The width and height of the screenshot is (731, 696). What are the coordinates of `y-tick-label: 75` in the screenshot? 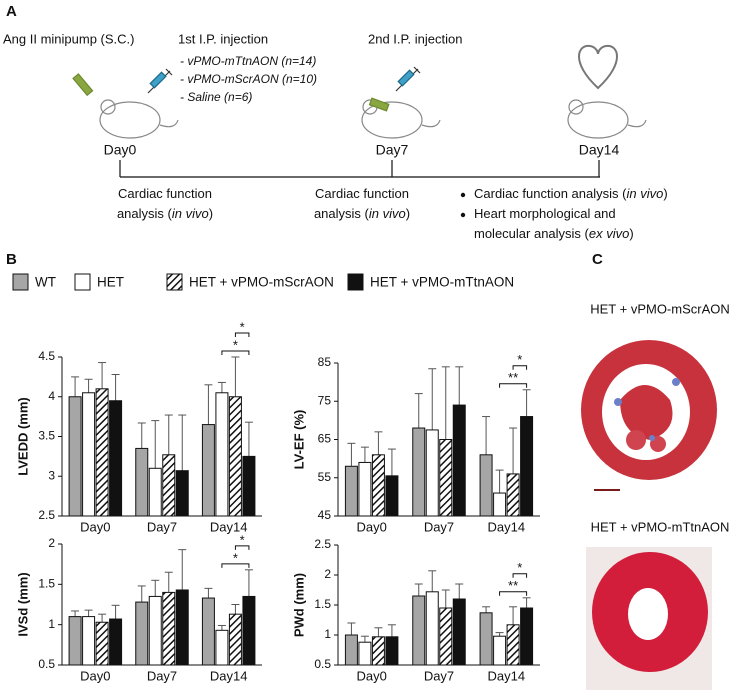 It's located at (325, 400).